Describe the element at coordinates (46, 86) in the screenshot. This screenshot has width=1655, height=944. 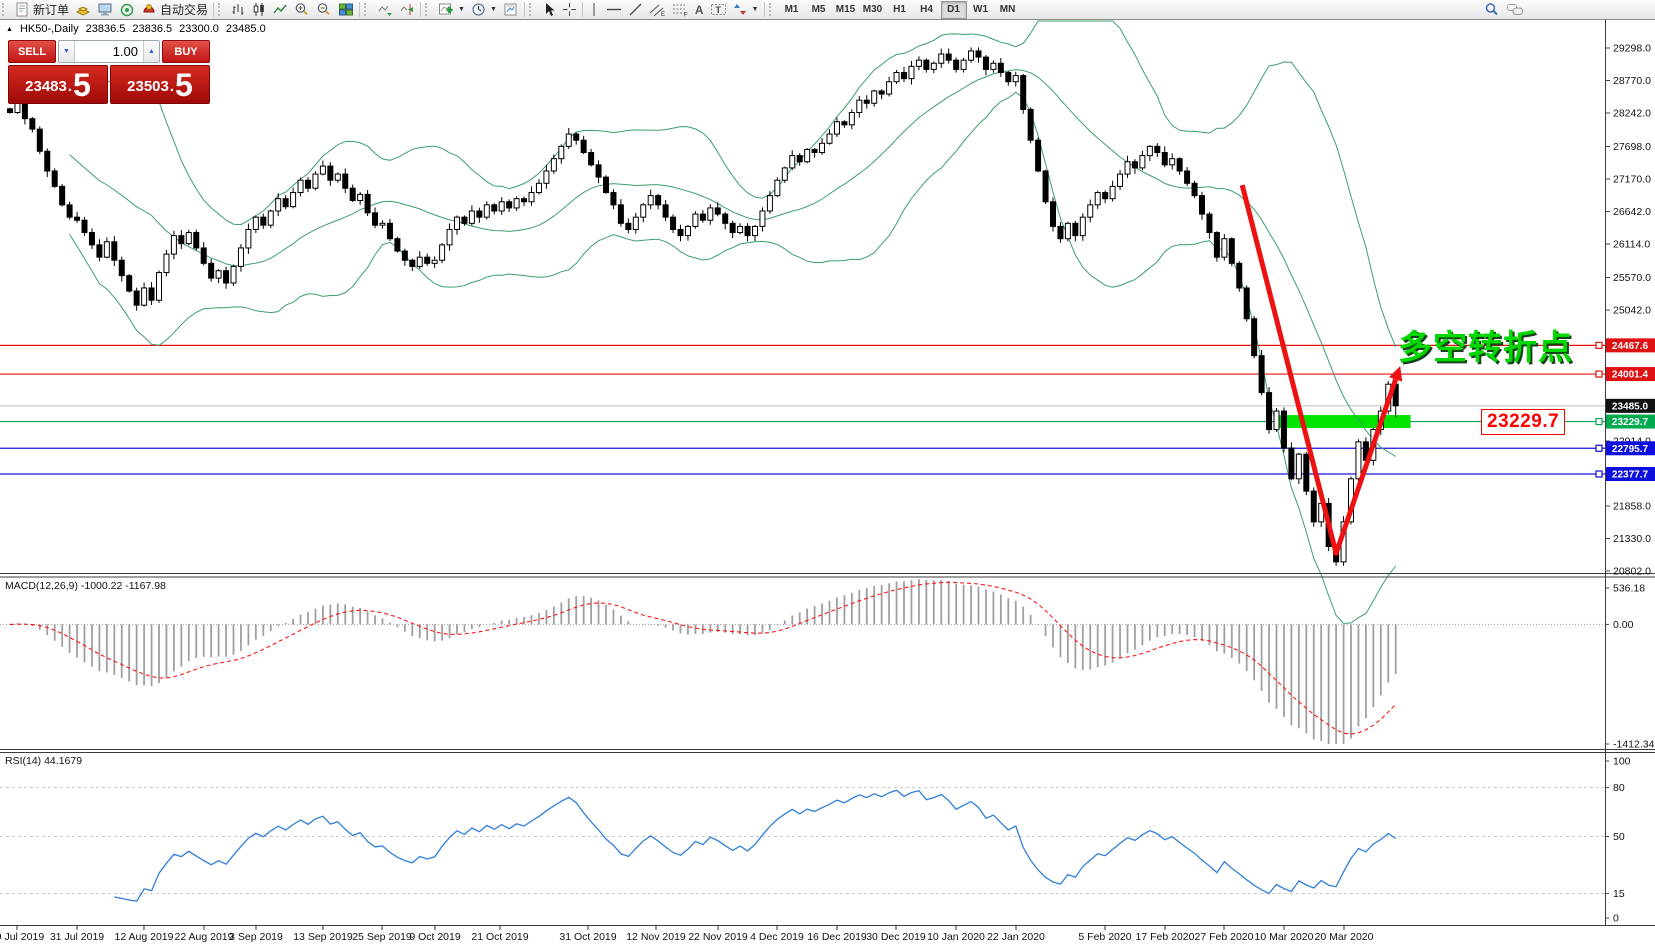
I see `sell-price-main: 23483` at that location.